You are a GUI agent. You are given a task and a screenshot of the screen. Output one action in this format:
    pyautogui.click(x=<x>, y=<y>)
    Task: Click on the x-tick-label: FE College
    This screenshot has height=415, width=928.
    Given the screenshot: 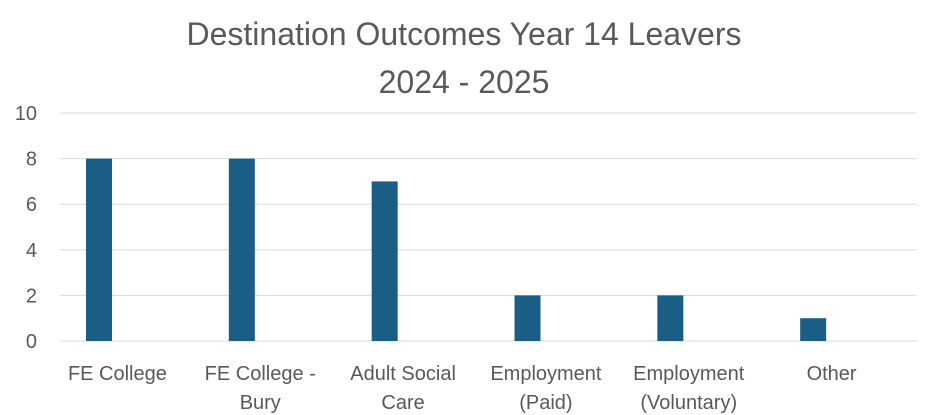 What is the action you would take?
    pyautogui.click(x=117, y=374)
    